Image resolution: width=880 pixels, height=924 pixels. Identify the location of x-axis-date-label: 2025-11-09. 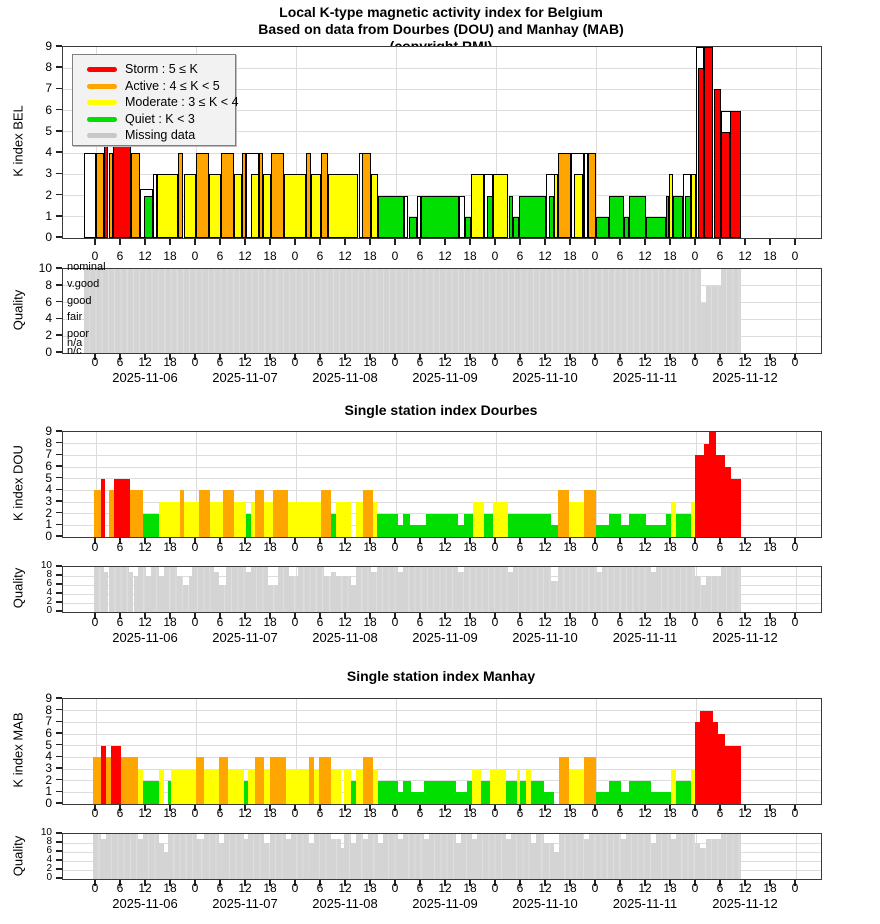
(445, 903).